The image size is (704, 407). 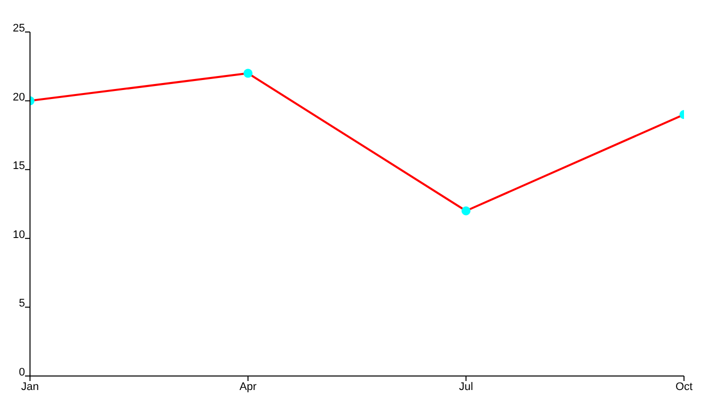 What do you see at coordinates (18, 234) in the screenshot?
I see `y-tick-label: 10` at bounding box center [18, 234].